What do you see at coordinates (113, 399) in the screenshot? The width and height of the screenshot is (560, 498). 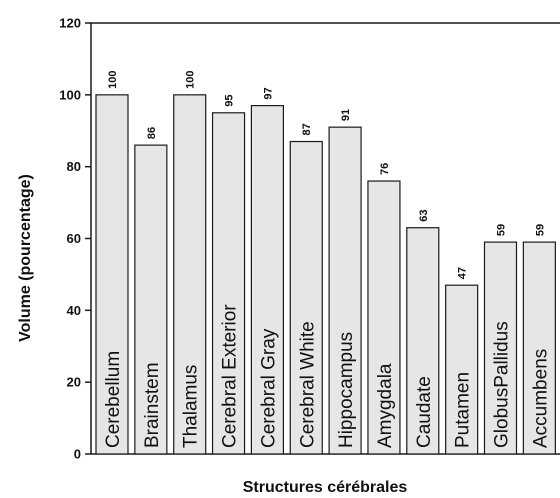 I see `category-label: Cerebellum` at bounding box center [113, 399].